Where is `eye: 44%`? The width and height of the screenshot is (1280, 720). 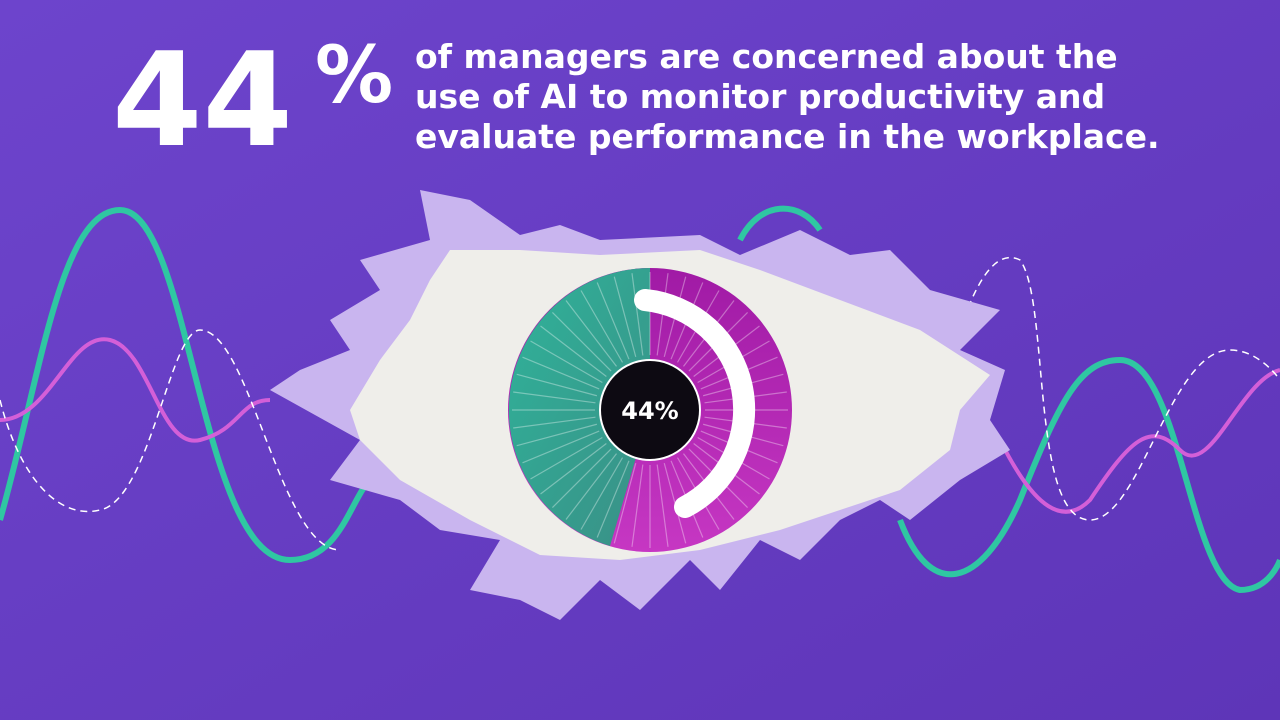
eye: 44% is located at coordinates (650, 410).